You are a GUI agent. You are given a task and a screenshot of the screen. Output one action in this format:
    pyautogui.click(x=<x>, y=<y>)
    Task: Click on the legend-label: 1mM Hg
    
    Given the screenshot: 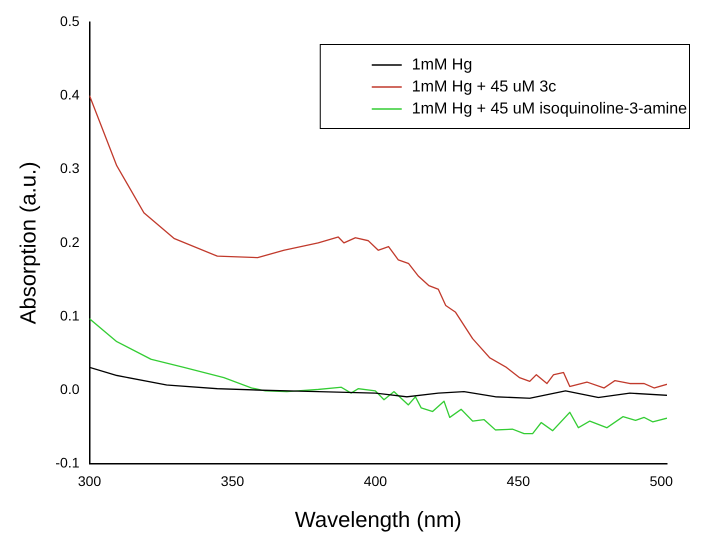 What is the action you would take?
    pyautogui.click(x=442, y=65)
    